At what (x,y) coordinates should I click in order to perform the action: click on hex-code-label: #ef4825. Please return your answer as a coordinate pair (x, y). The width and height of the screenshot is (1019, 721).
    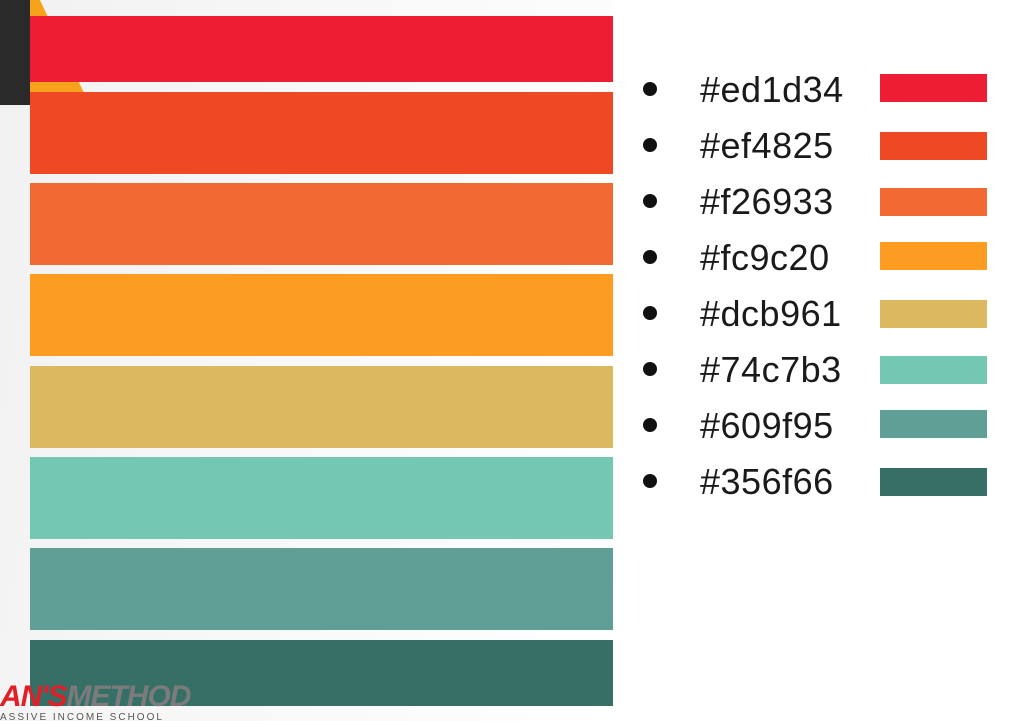
    Looking at the image, I should click on (767, 145).